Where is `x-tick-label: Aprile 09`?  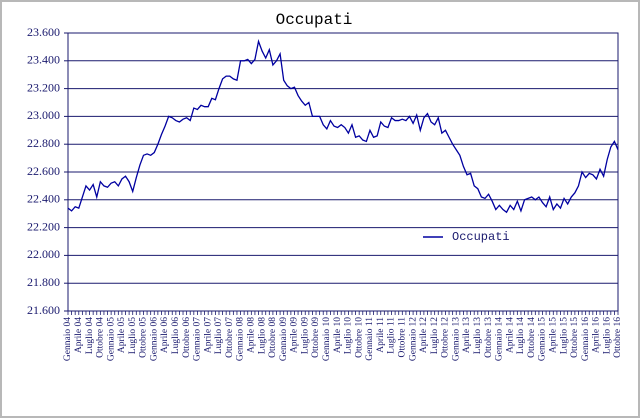 x-tick-label: Aprile 09 is located at coordinates (295, 335).